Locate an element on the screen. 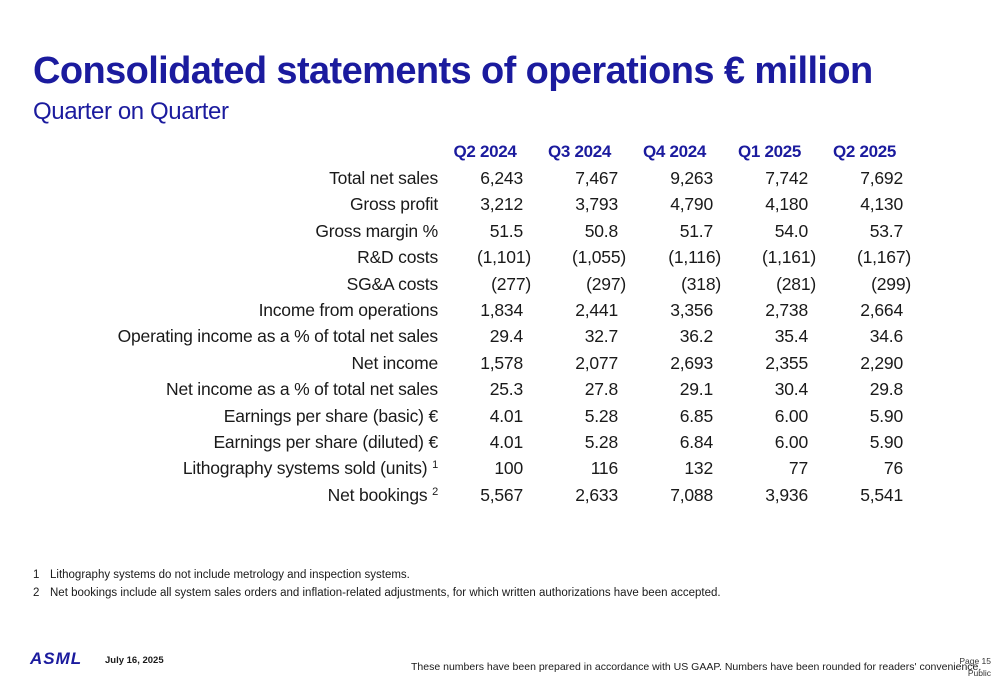 This screenshot has width=1000, height=685. value-cell: (281) is located at coordinates (796, 283).